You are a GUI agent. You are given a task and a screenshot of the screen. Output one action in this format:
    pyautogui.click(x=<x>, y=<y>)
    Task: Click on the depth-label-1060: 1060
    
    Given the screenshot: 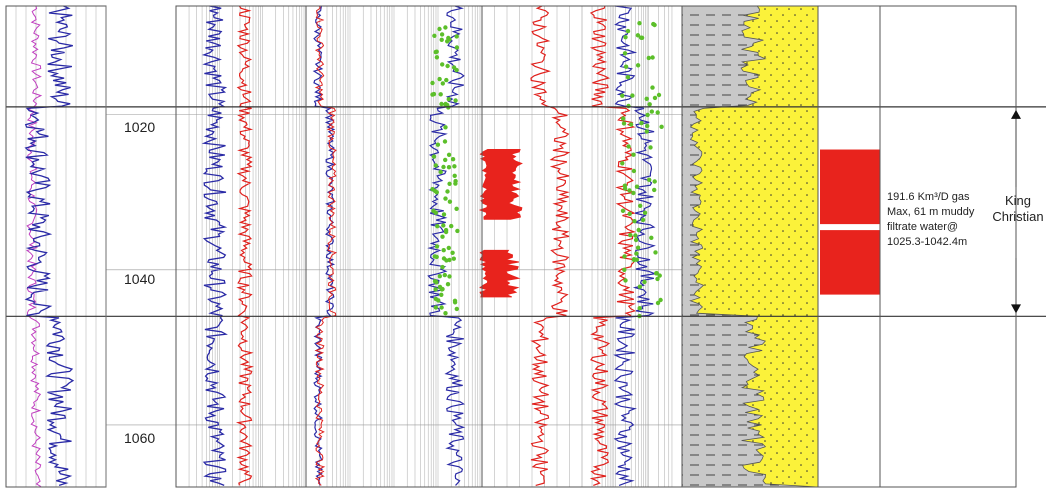 What is the action you would take?
    pyautogui.click(x=140, y=438)
    